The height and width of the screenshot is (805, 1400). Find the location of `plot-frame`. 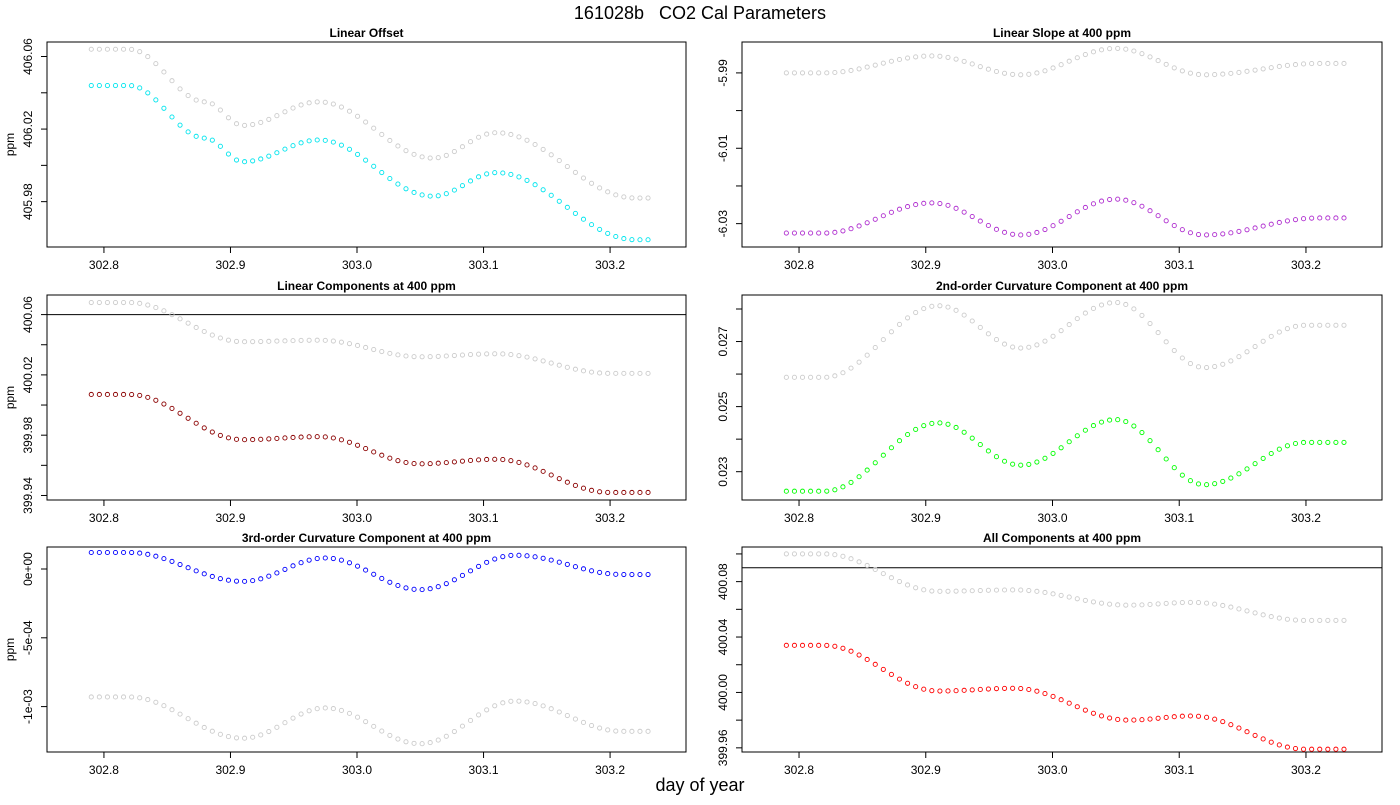

plot-frame is located at coordinates (1062, 144).